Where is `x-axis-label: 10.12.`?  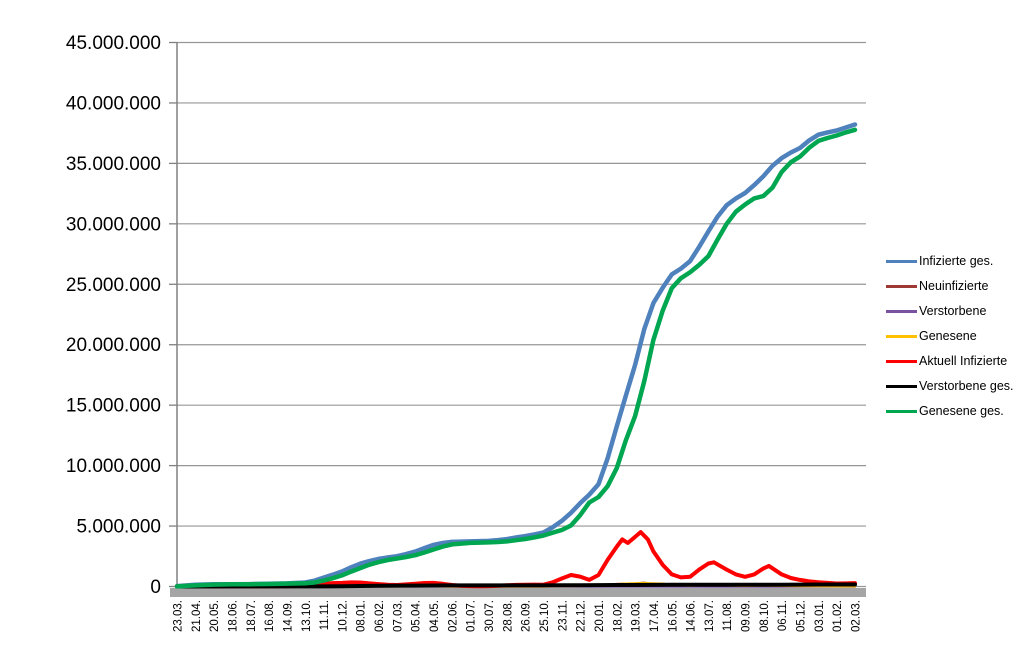
x-axis-label: 10.12. is located at coordinates (343, 616).